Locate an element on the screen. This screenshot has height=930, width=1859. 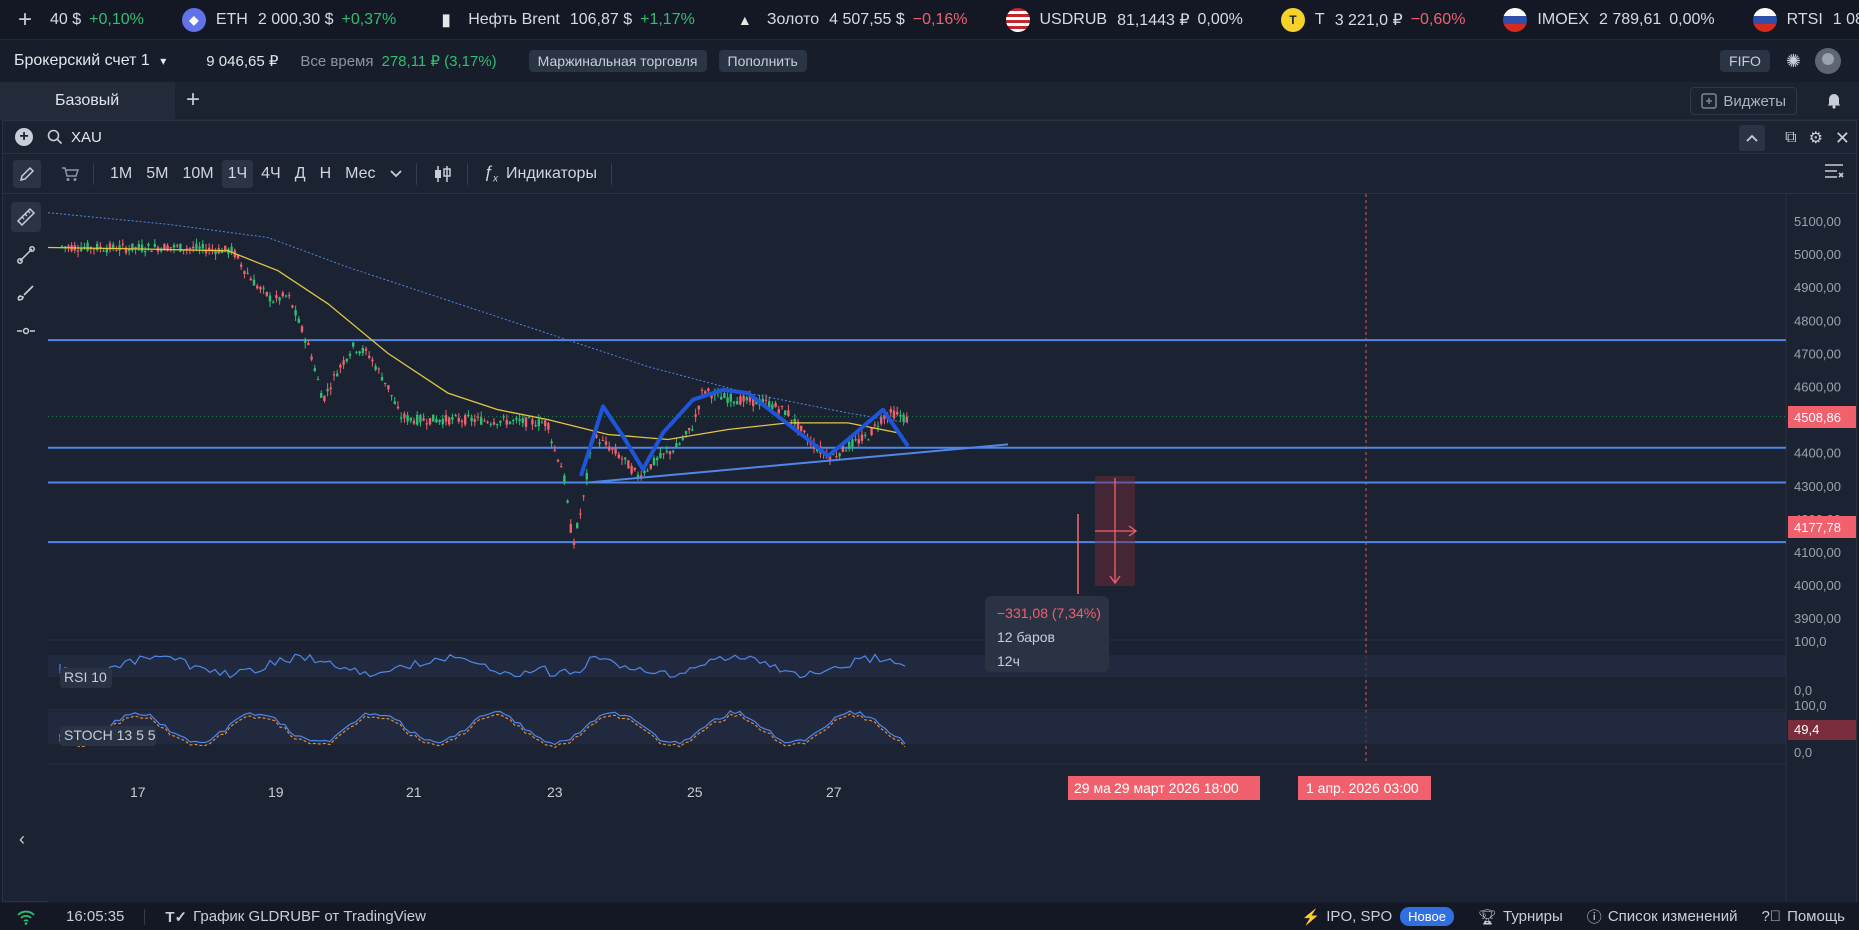
timeframe-dropdown is located at coordinates (396, 174).